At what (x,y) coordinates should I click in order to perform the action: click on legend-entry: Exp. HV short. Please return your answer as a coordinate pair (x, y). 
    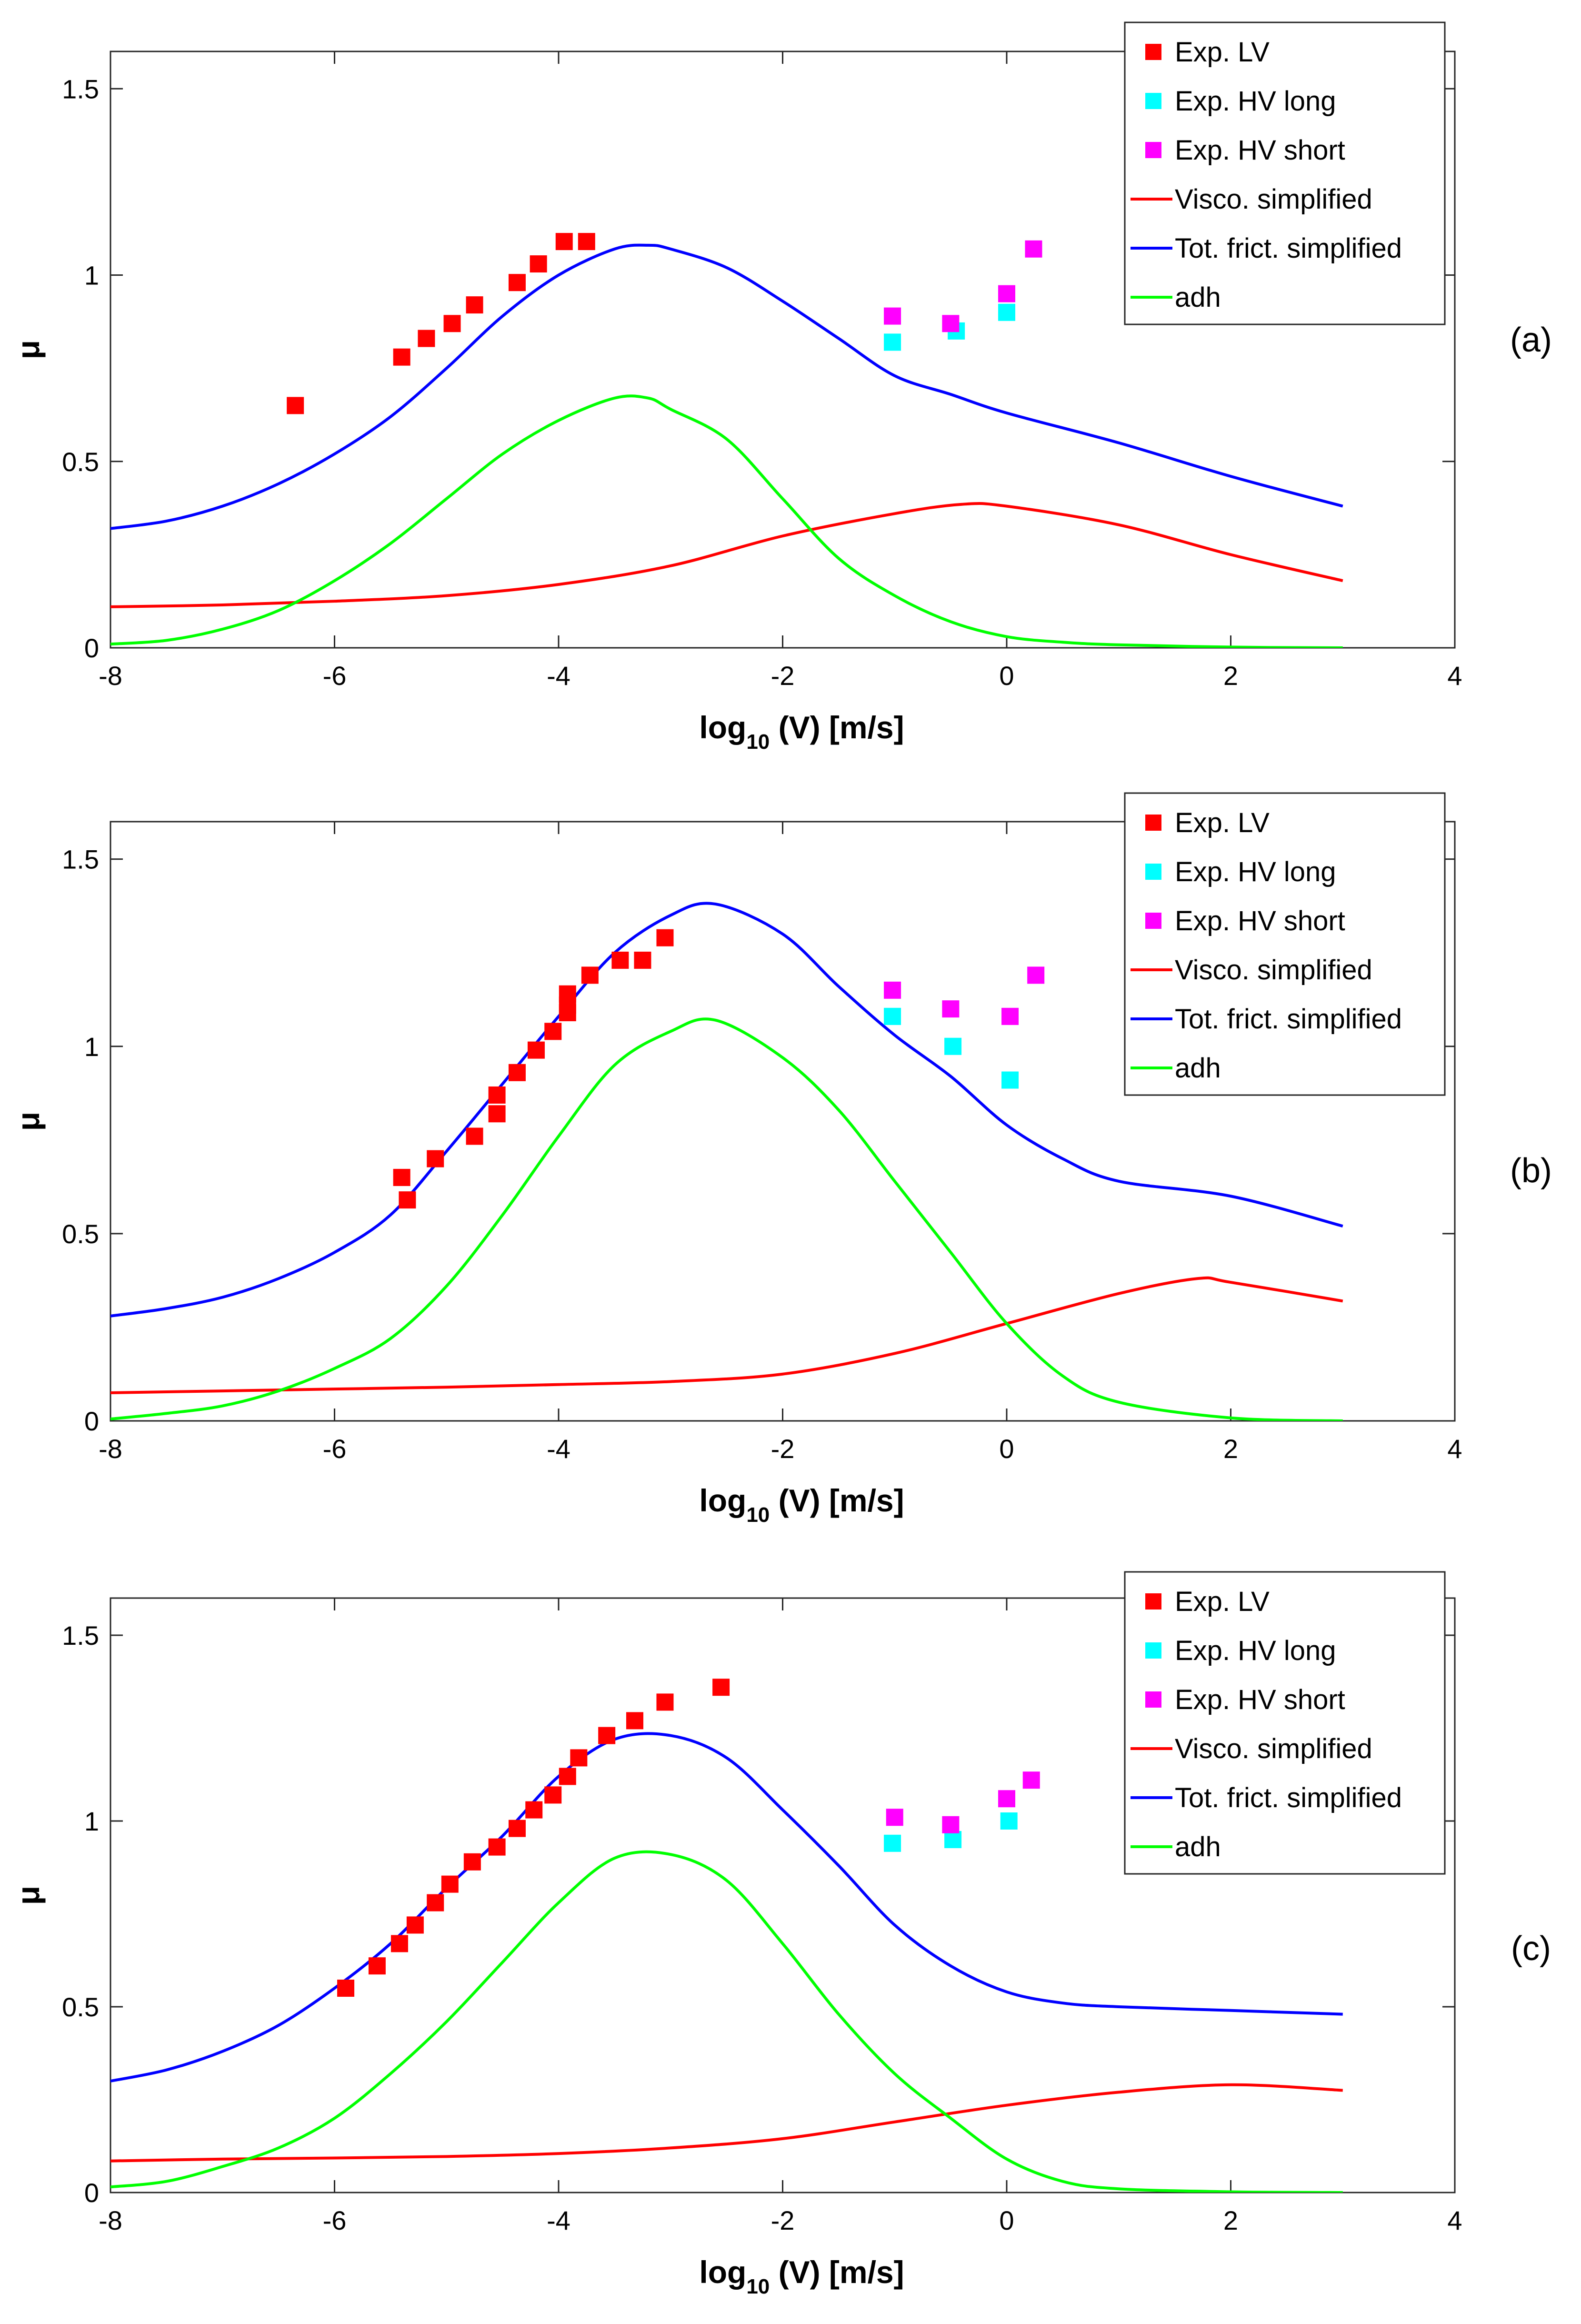
    Looking at the image, I should click on (1260, 150).